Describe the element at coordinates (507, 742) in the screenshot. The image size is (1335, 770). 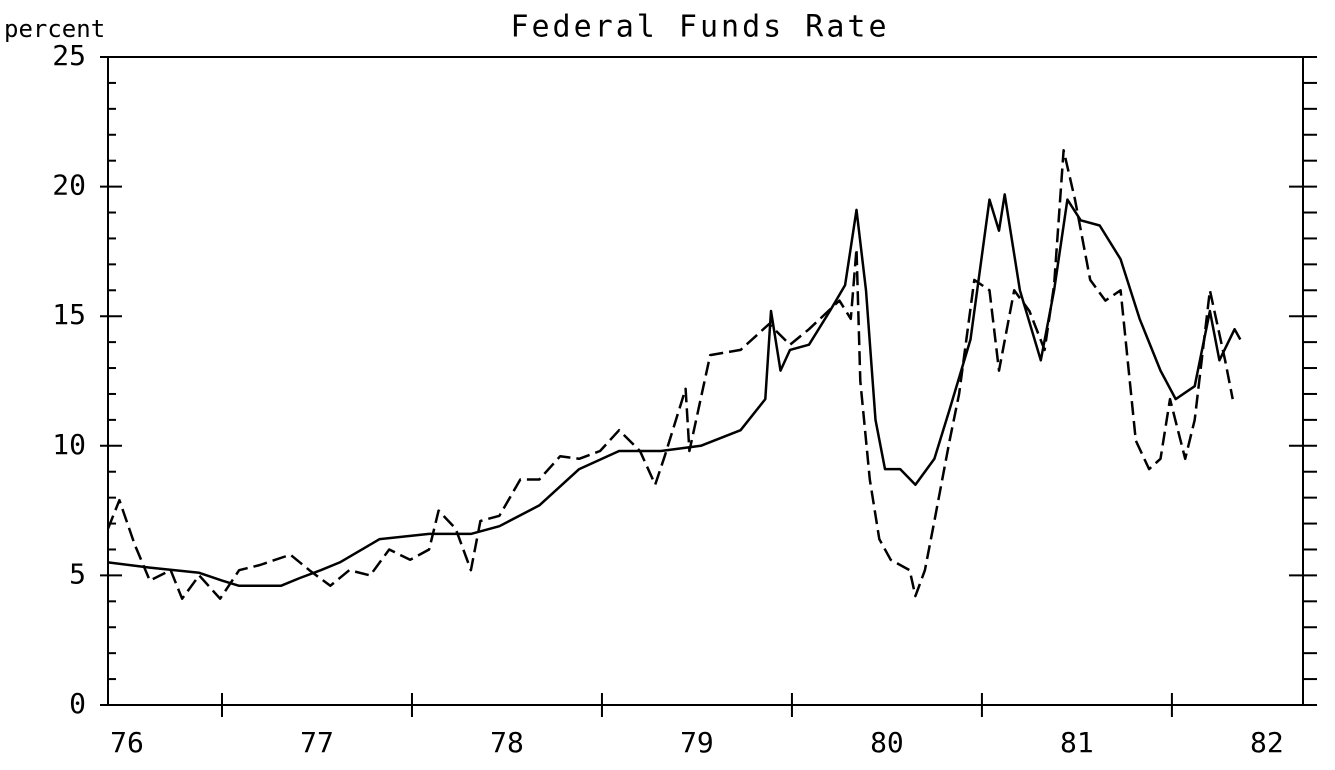
I see `x-tick-label: 78` at that location.